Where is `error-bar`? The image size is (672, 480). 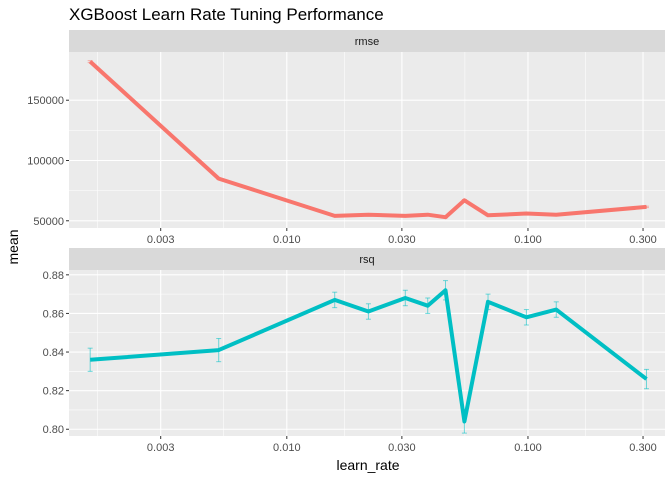
error-bar is located at coordinates (90, 359).